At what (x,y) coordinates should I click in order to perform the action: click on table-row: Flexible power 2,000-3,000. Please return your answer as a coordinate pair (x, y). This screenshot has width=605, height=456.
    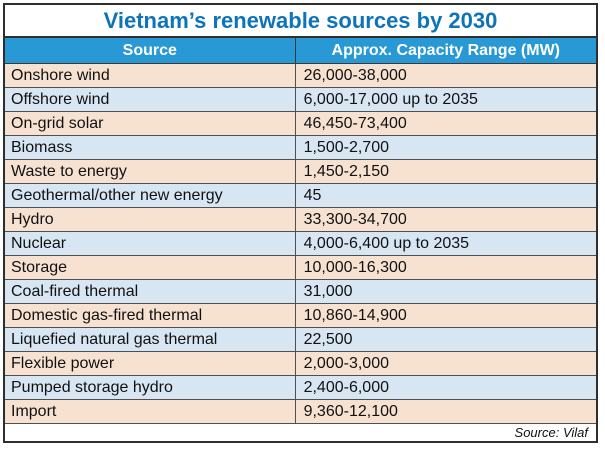
    Looking at the image, I should click on (300, 364).